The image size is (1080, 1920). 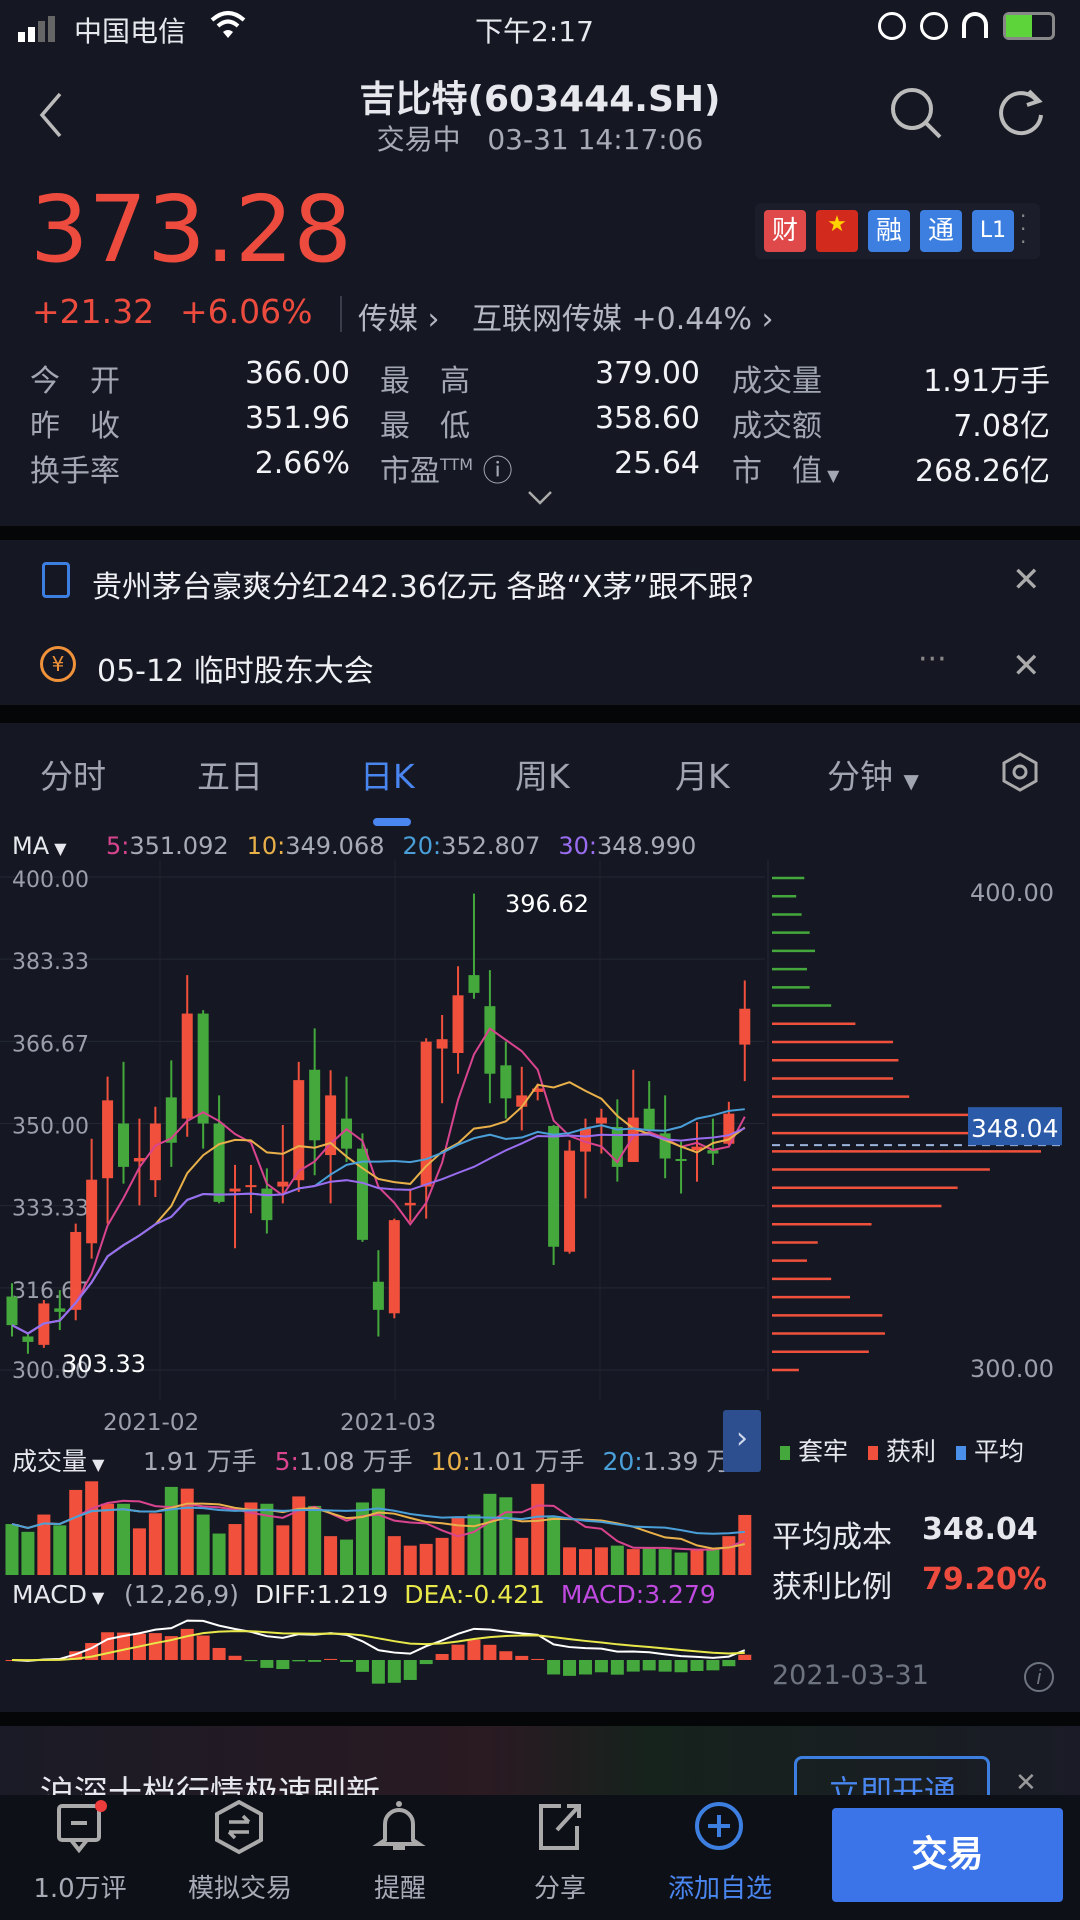 I want to click on info-icon: i, so click(x=1039, y=1677).